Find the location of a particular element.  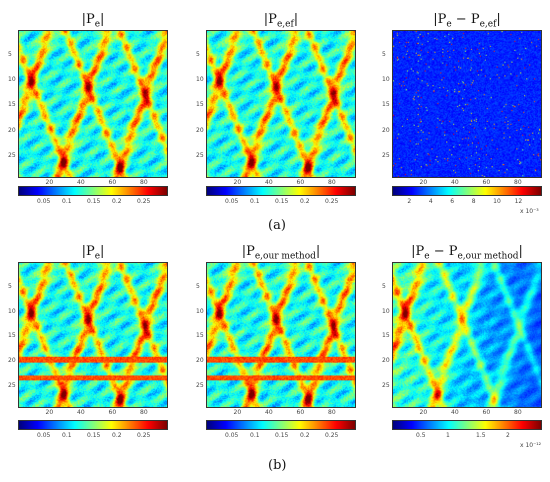

colorbar-tick-label: 1 is located at coordinates (448, 435).